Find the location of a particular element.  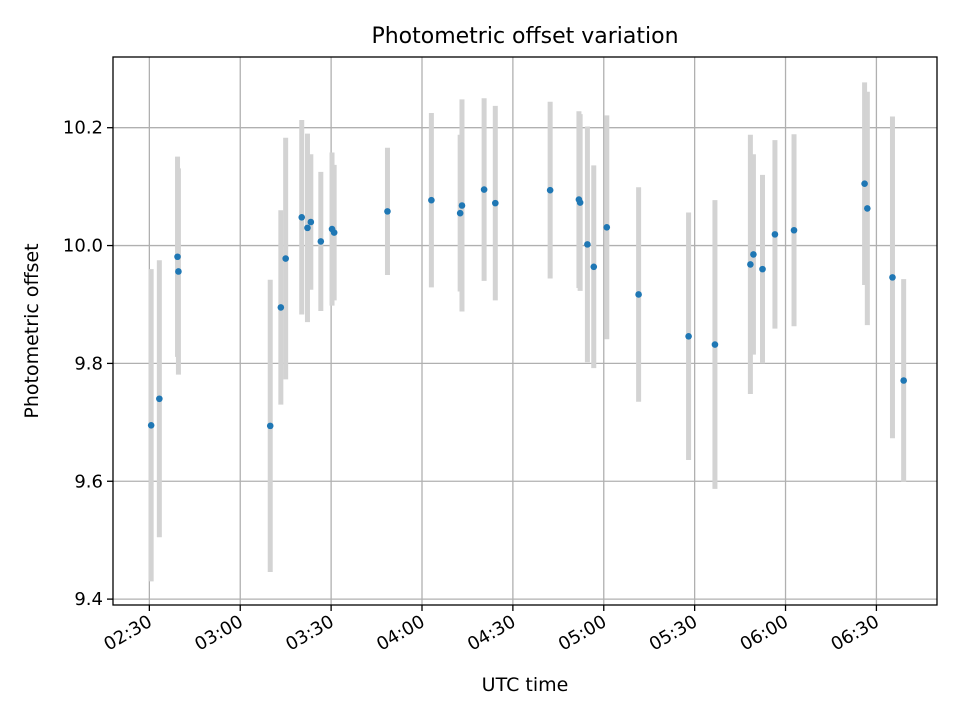

y-tick-label: 9.4 is located at coordinates (88, 599).